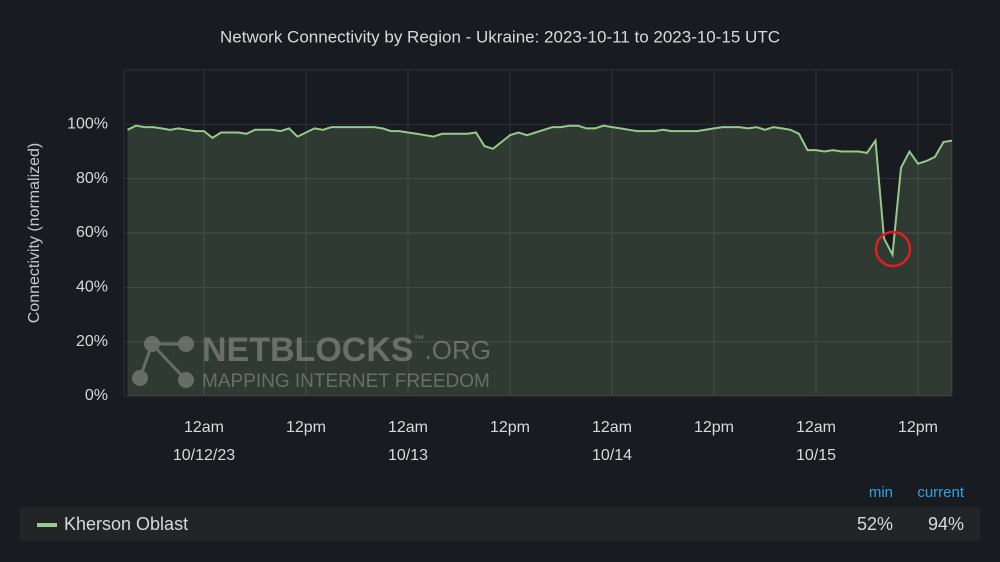 This screenshot has width=1000, height=562. I want to click on y-tick-label: 80%, so click(92, 178).